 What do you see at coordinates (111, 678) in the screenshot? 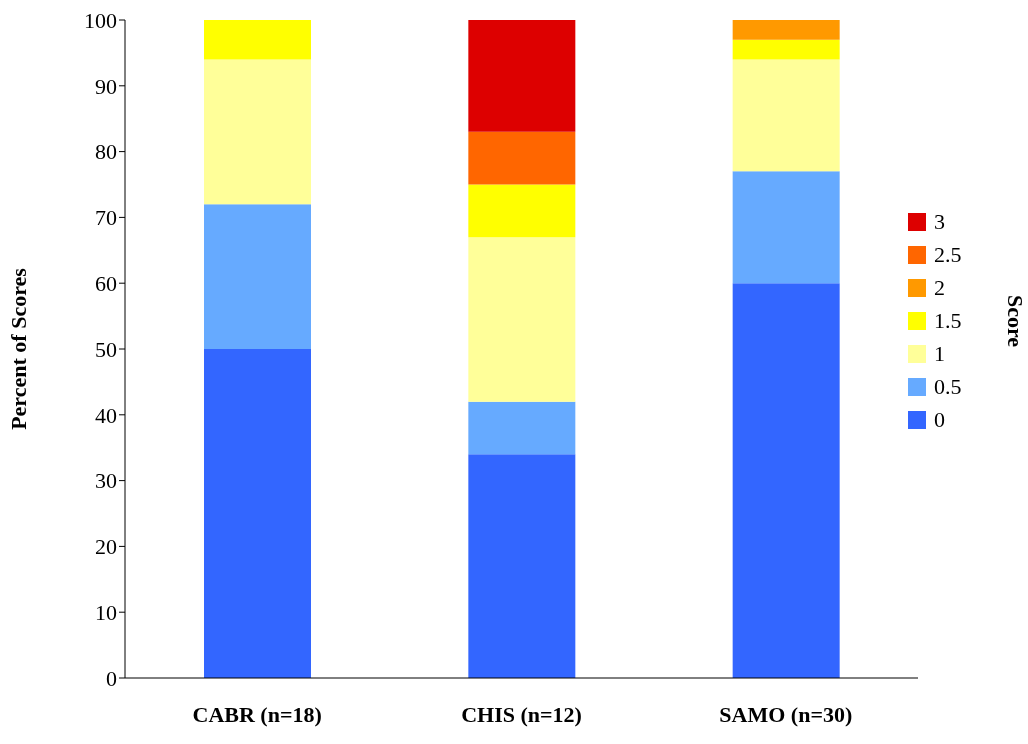
I see `y-tick-label: 0` at bounding box center [111, 678].